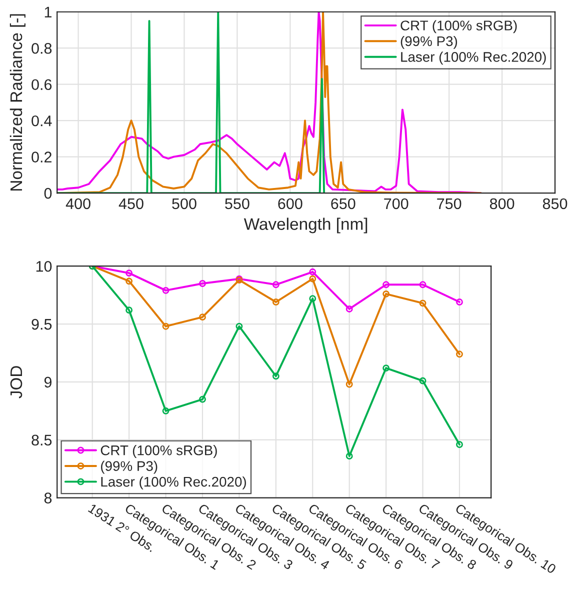  I want to click on y-tick-label: 0, so click(48, 193).